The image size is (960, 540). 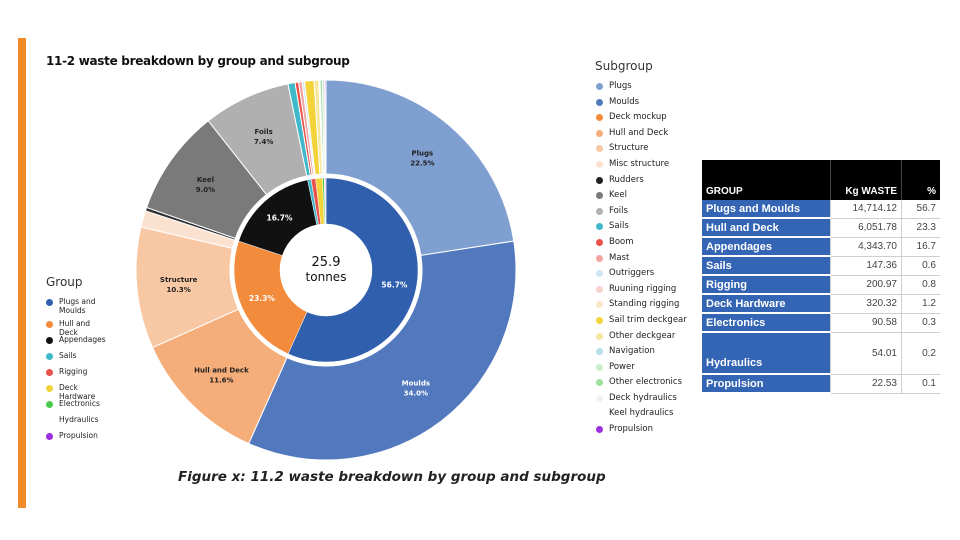 I want to click on outer-slice-moulds, so click(x=382, y=350).